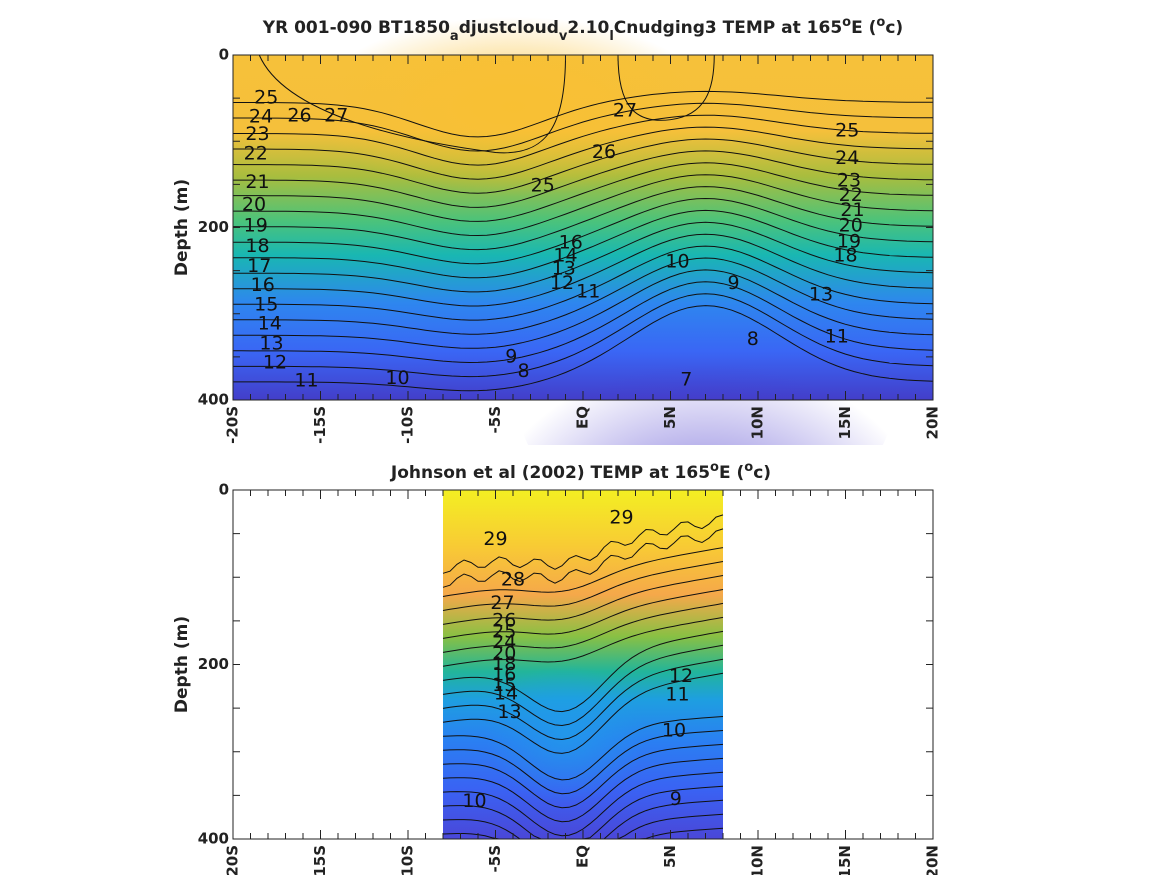 This screenshot has width=1167, height=875. I want to click on chart-title-part: l, so click(611, 36).